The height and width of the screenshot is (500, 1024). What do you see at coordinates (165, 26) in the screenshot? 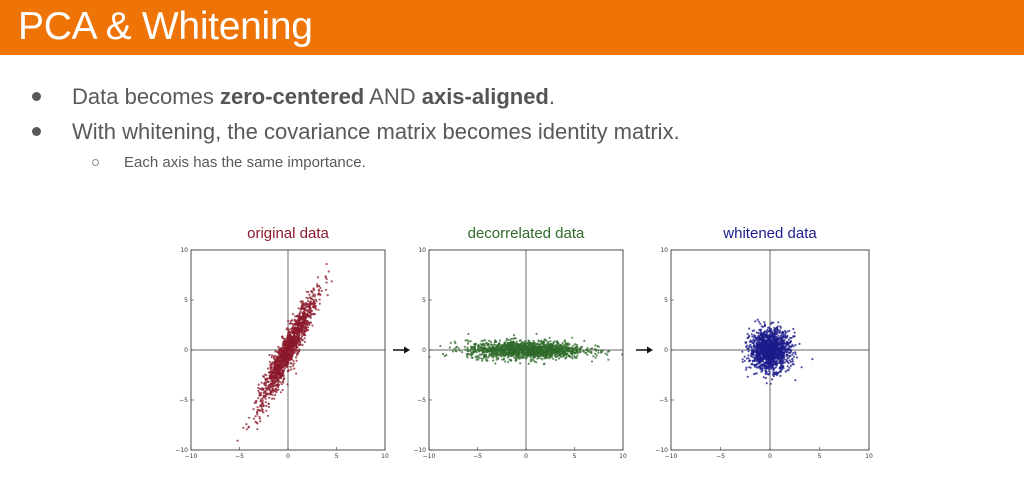
I see `slide-title: PCA & Whitening` at bounding box center [165, 26].